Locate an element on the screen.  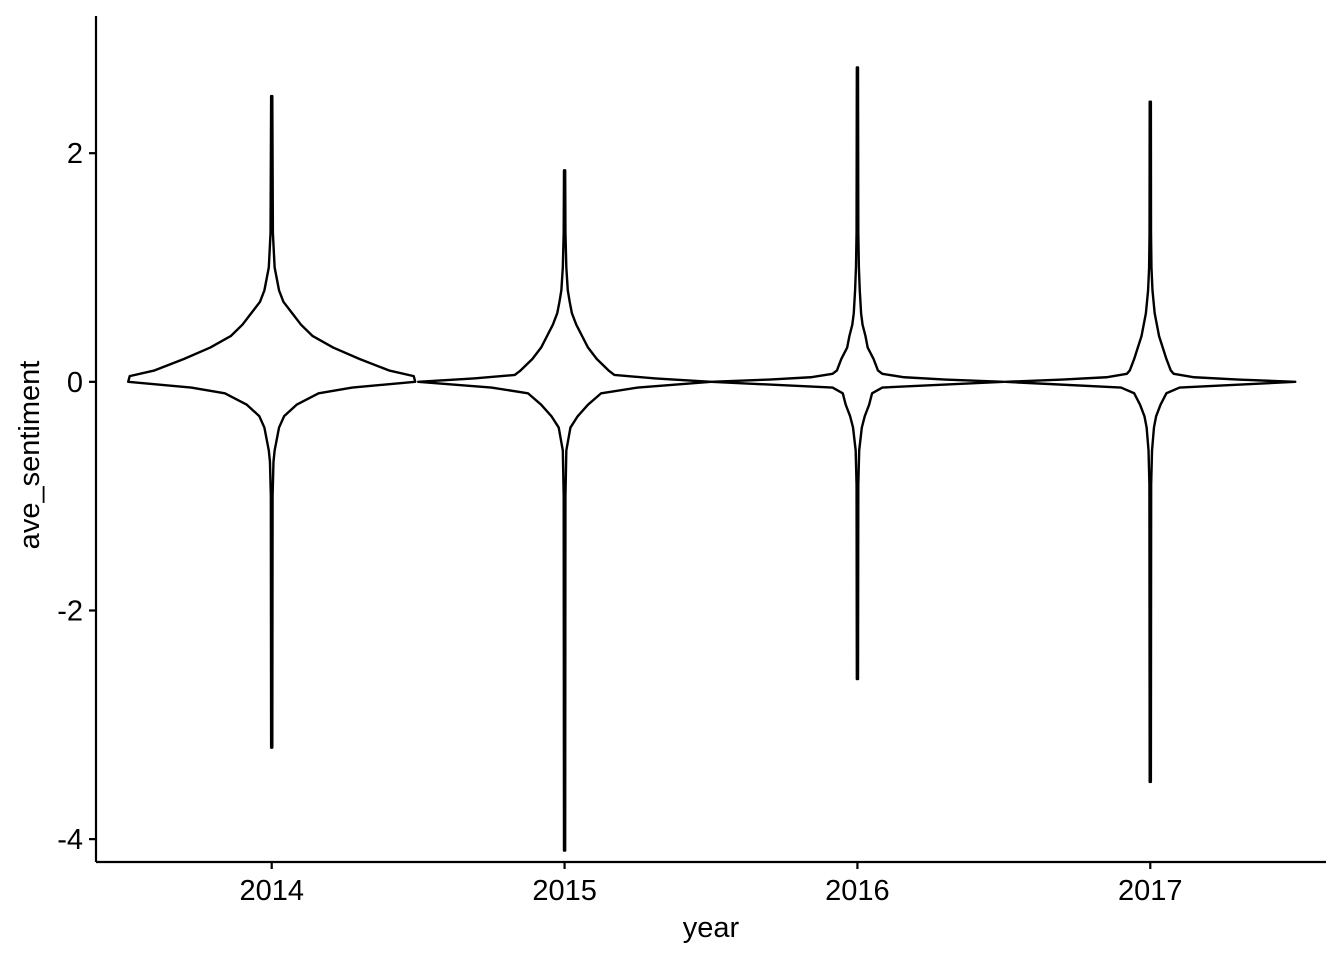
x-tick-label: 2015 is located at coordinates (564, 891).